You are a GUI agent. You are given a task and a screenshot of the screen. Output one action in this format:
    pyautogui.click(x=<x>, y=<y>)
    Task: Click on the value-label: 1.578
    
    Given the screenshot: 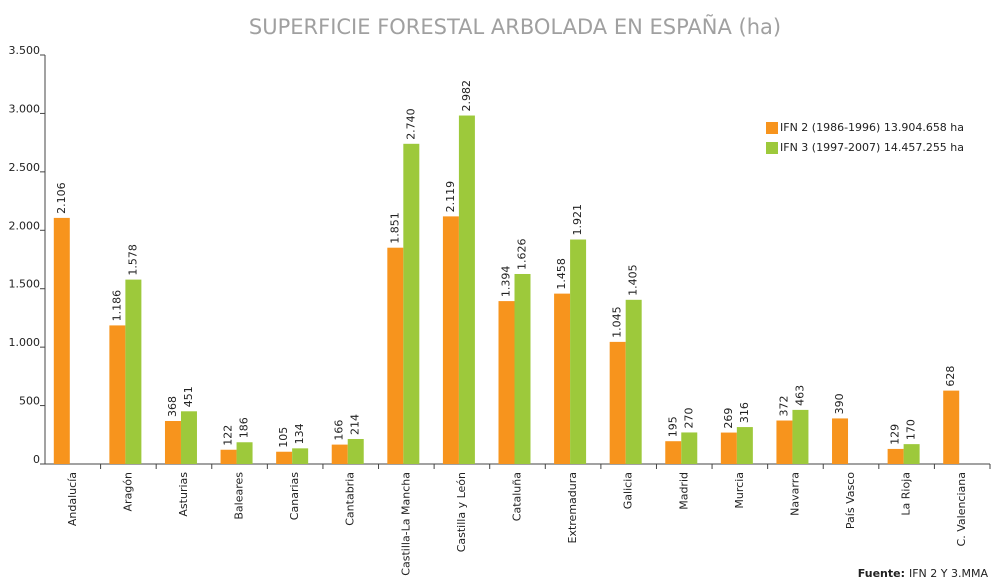 What is the action you would take?
    pyautogui.click(x=132, y=260)
    